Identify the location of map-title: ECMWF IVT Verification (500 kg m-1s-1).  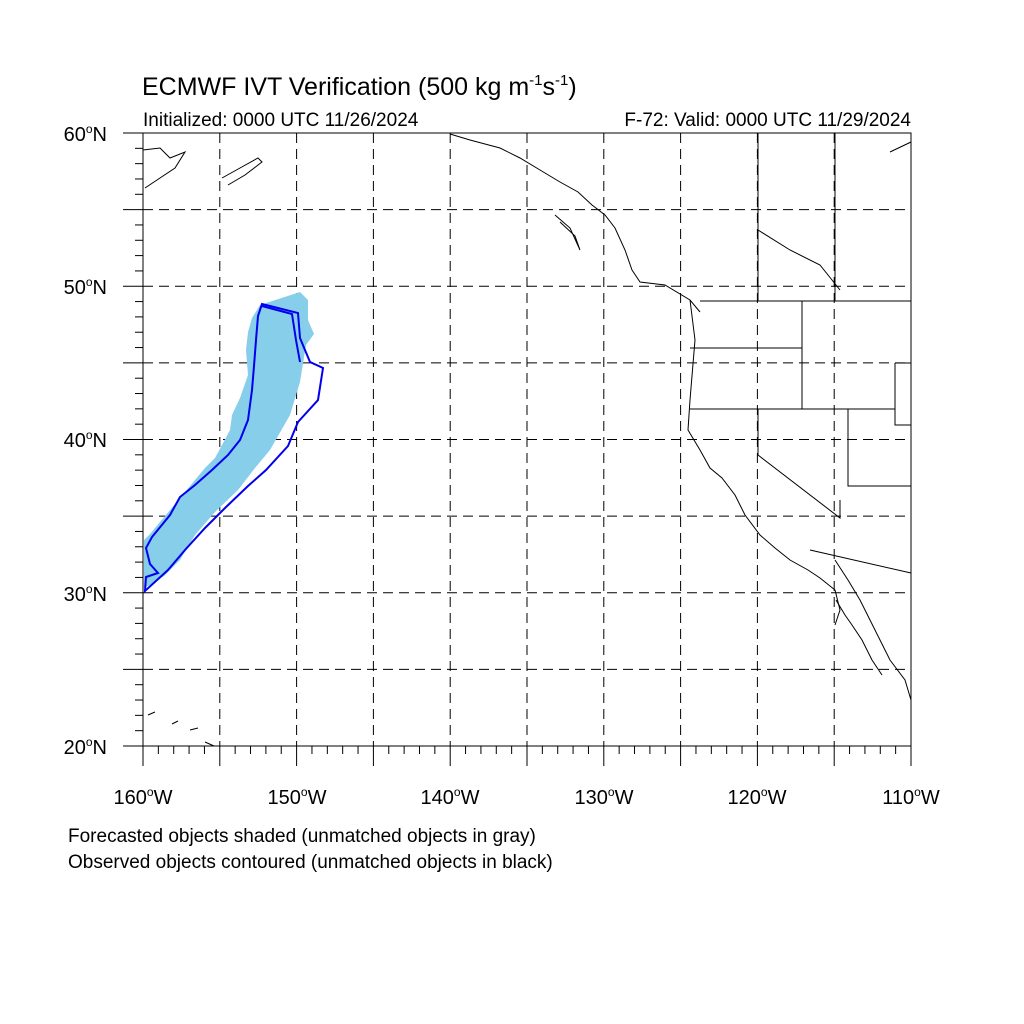
(359, 86).